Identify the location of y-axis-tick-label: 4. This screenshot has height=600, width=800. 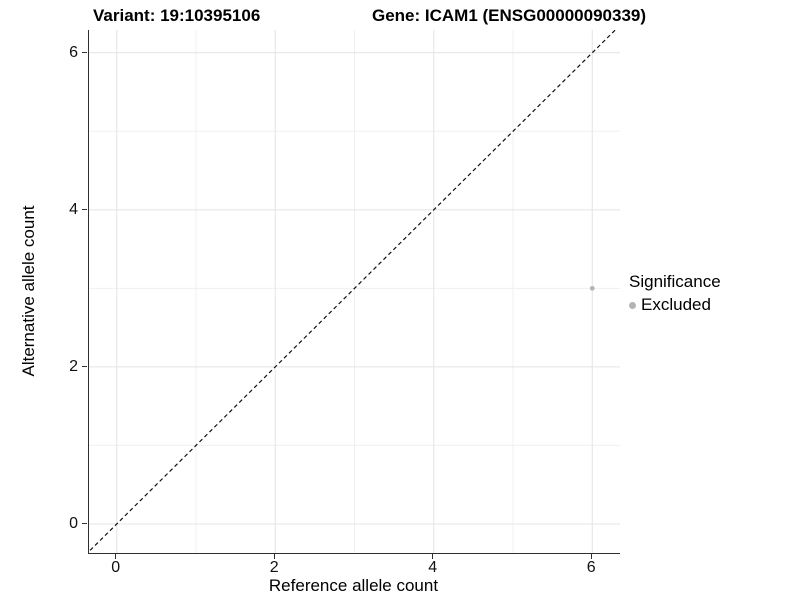
(73, 209).